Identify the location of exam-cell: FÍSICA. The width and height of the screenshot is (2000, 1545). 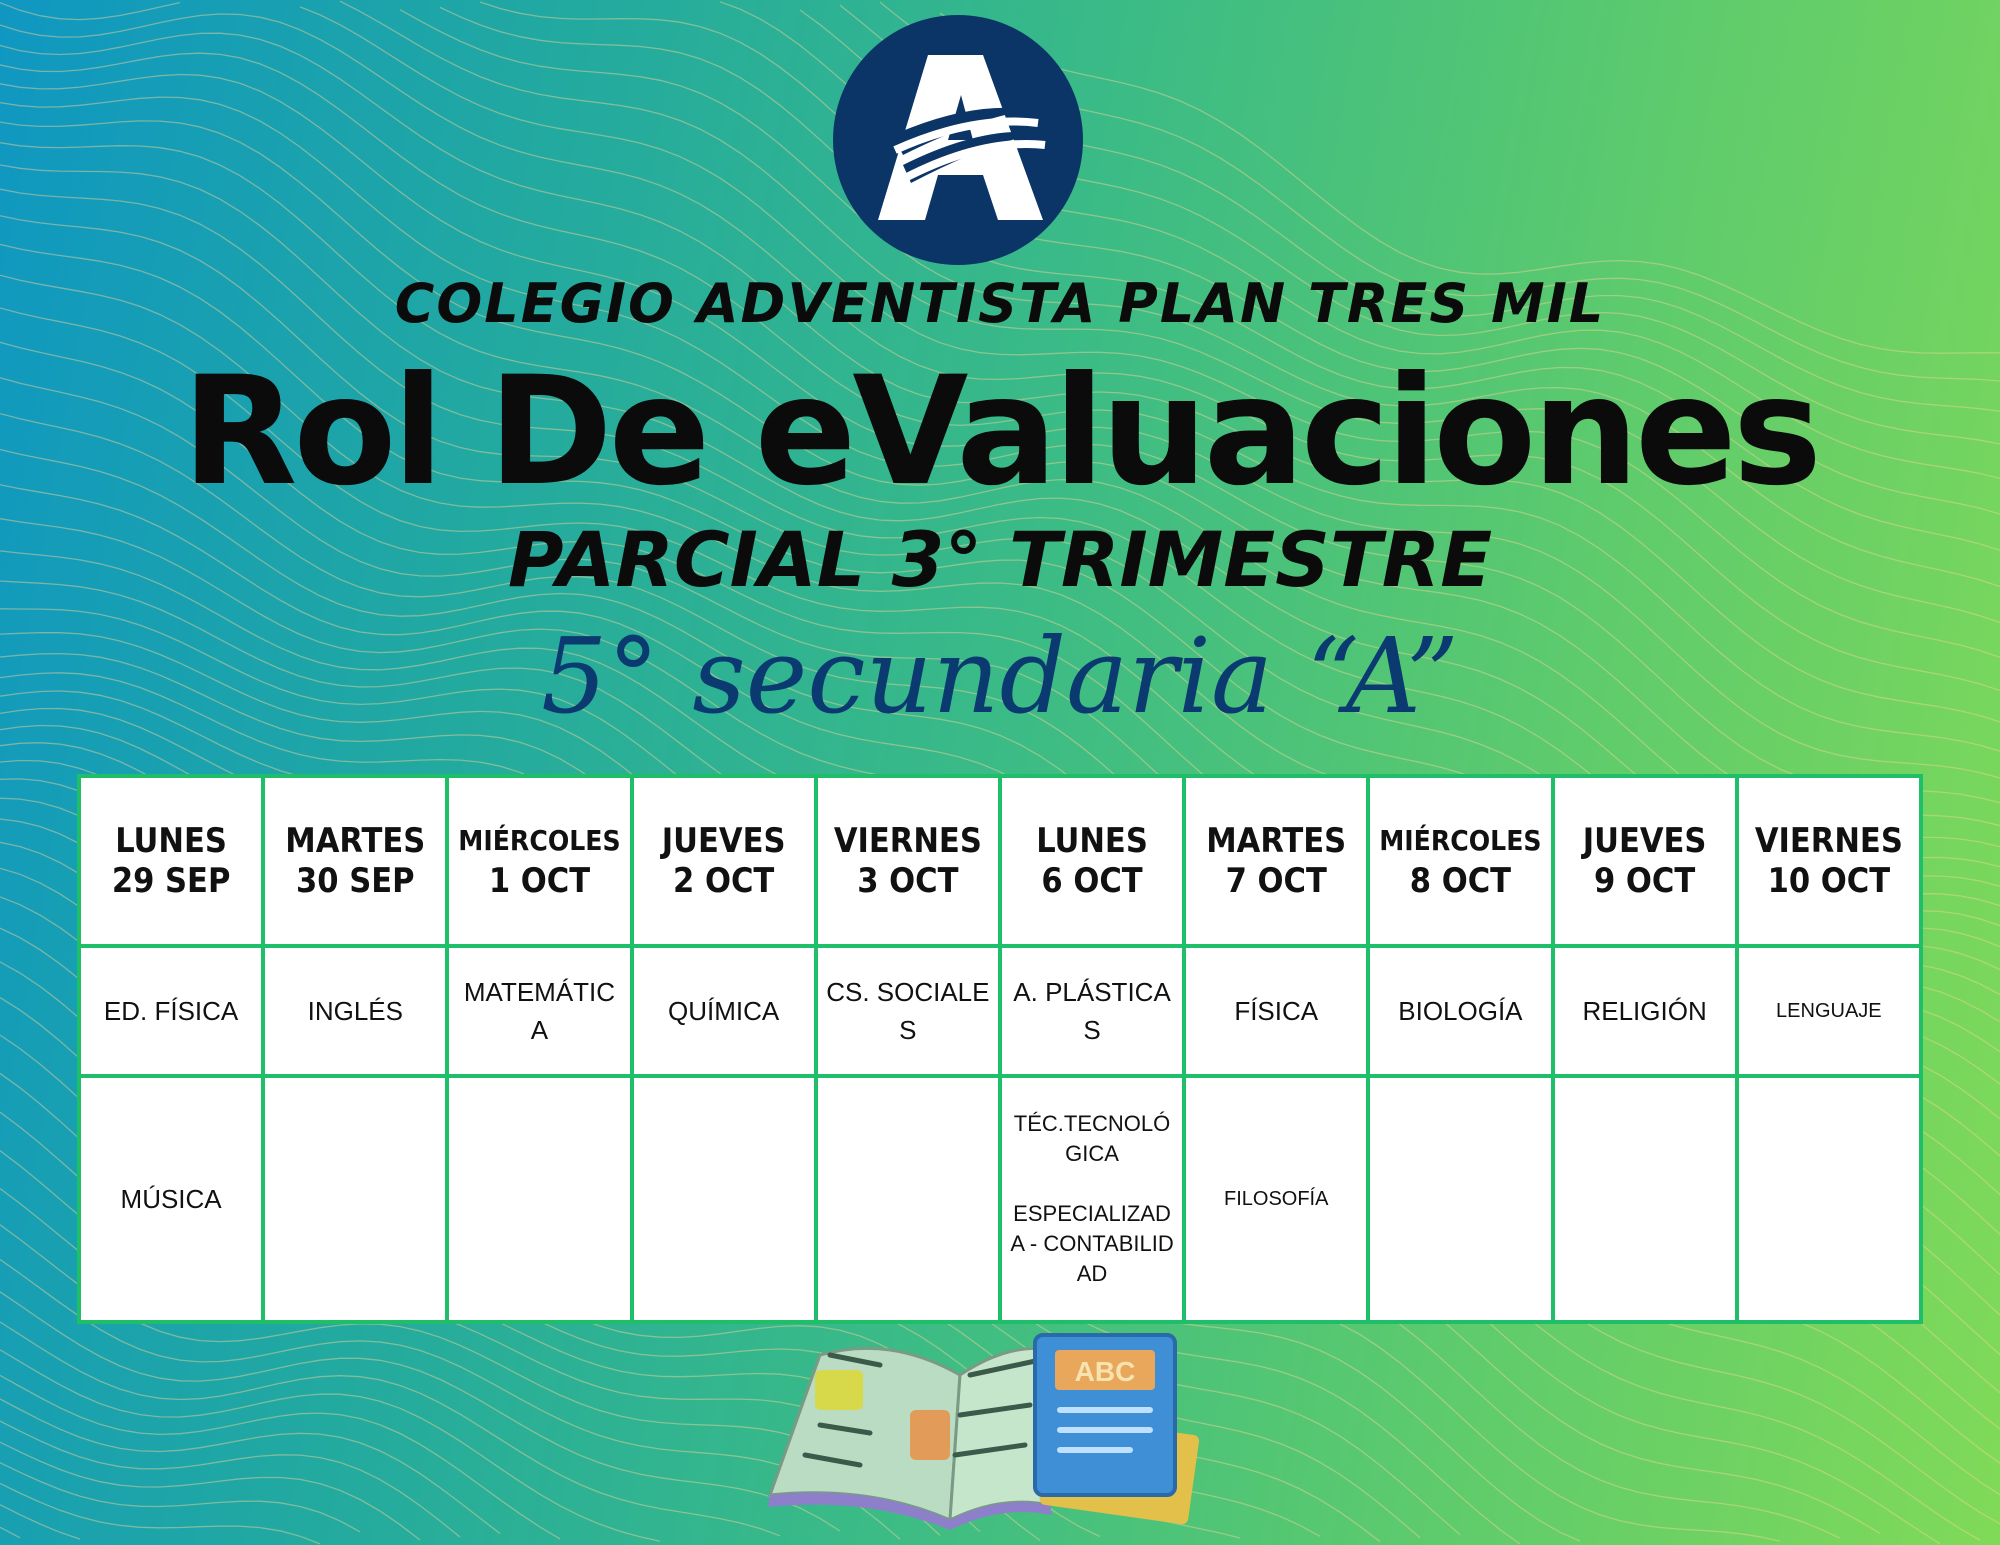
(1276, 1011).